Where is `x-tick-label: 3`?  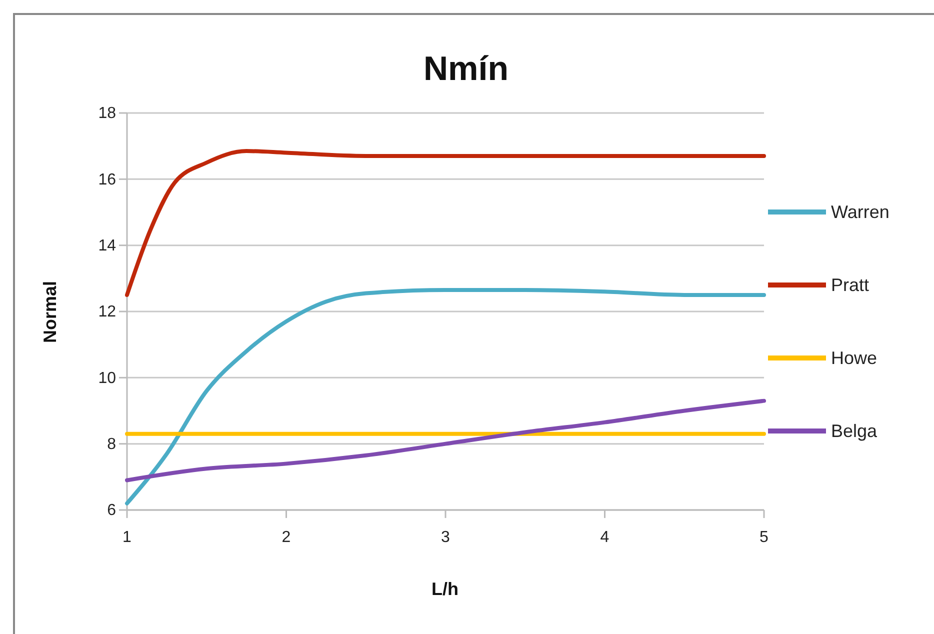
x-tick-label: 3 is located at coordinates (445, 537).